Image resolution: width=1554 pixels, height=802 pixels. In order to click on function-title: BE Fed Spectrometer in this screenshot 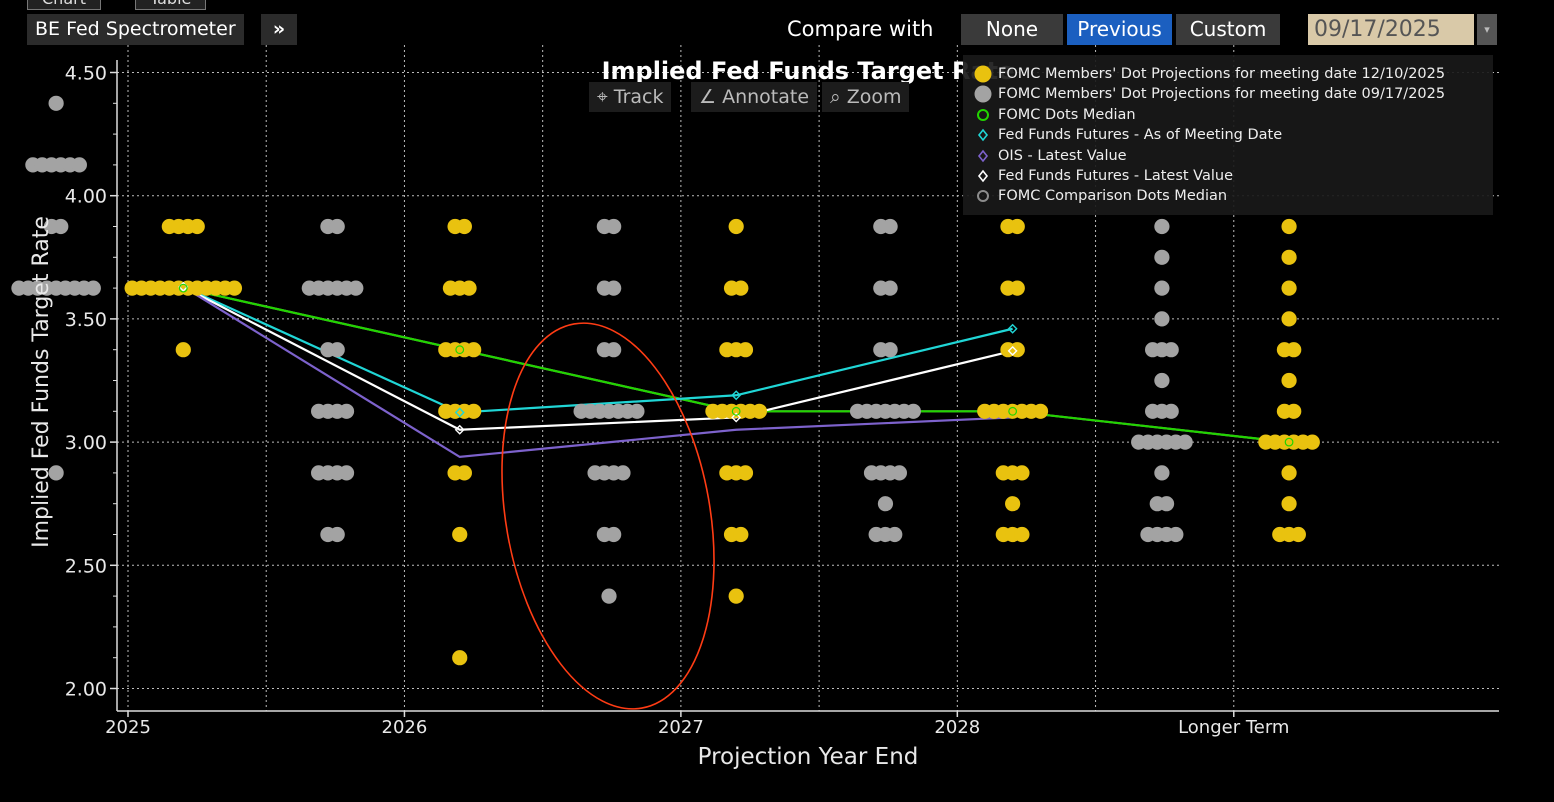, I will do `click(135, 29)`.